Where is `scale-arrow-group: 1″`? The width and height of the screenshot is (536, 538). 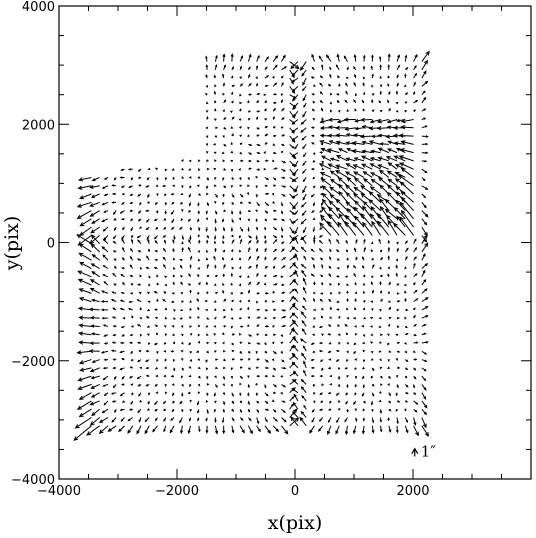
scale-arrow-group: 1″ is located at coordinates (423, 452).